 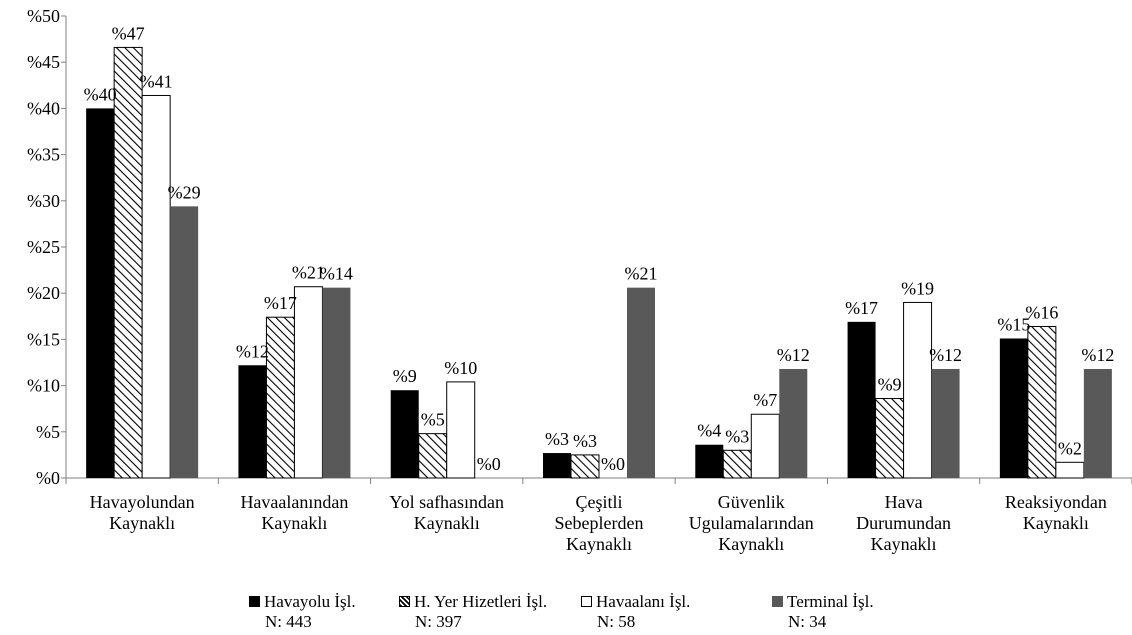 I want to click on y-axis: %0 %5 %10 %15 %20 %25 %30 %35 %40 %45 %50, so click(x=47, y=247).